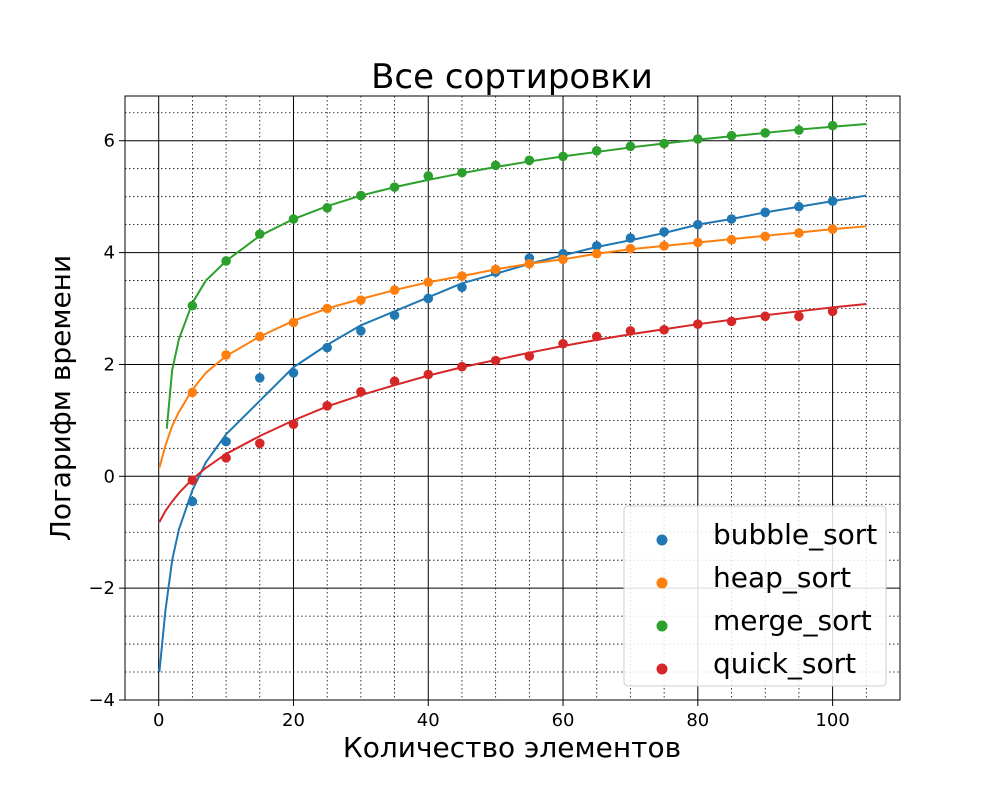 Image resolution: width=1000 pixels, height=800 pixels. Describe the element at coordinates (792, 620) in the screenshot. I see `merge_sort-legend-label: merge_sort` at that location.